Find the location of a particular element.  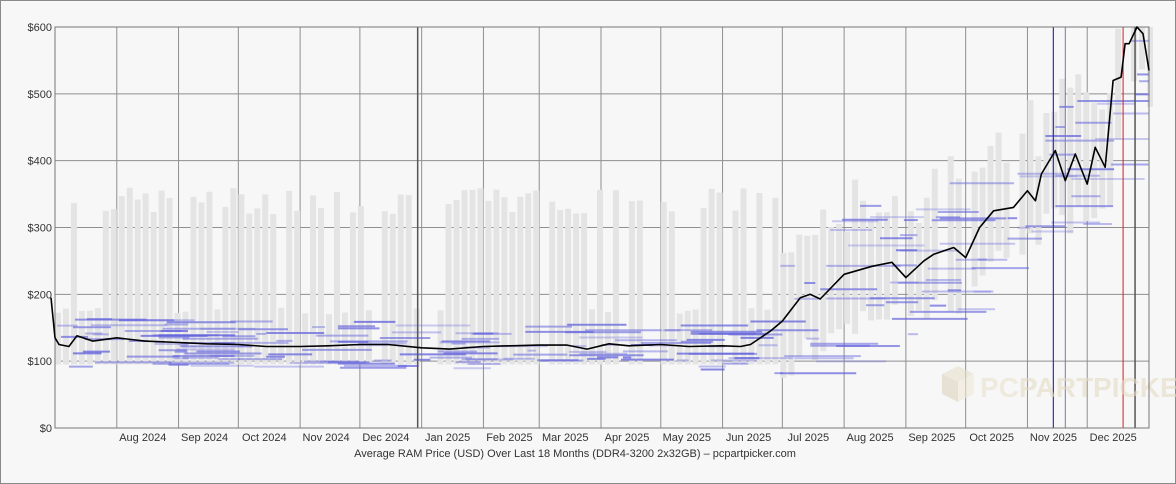

pcpartpicker-watermark: PCPARTPICKER is located at coordinates (1059, 384).